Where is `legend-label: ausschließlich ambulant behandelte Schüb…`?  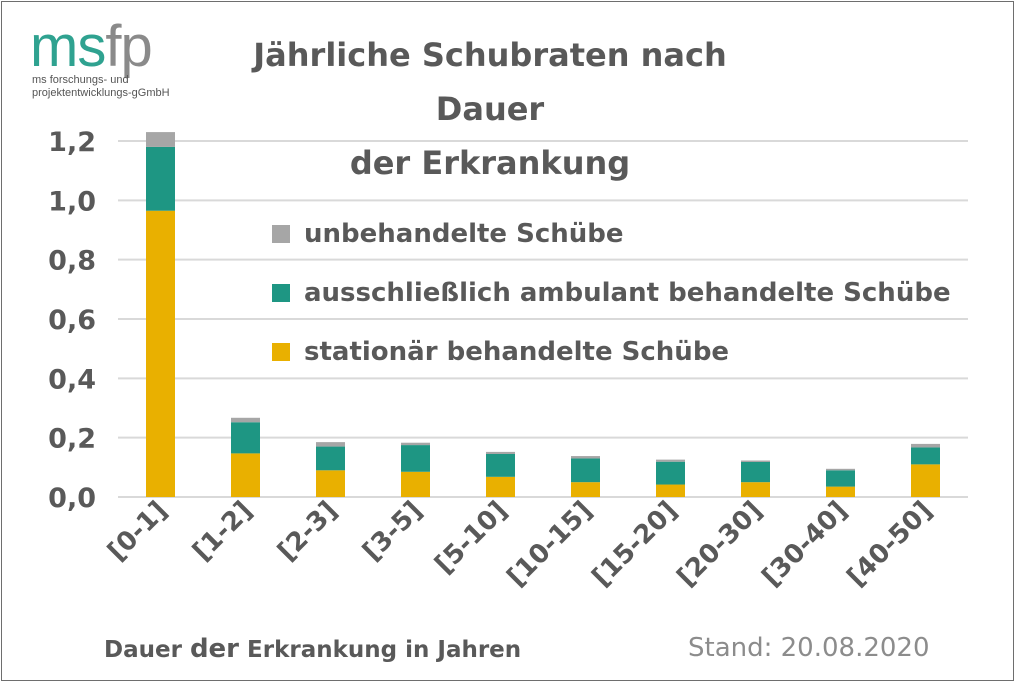 legend-label: ausschließlich ambulant behandelte Schüb… is located at coordinates (627, 293).